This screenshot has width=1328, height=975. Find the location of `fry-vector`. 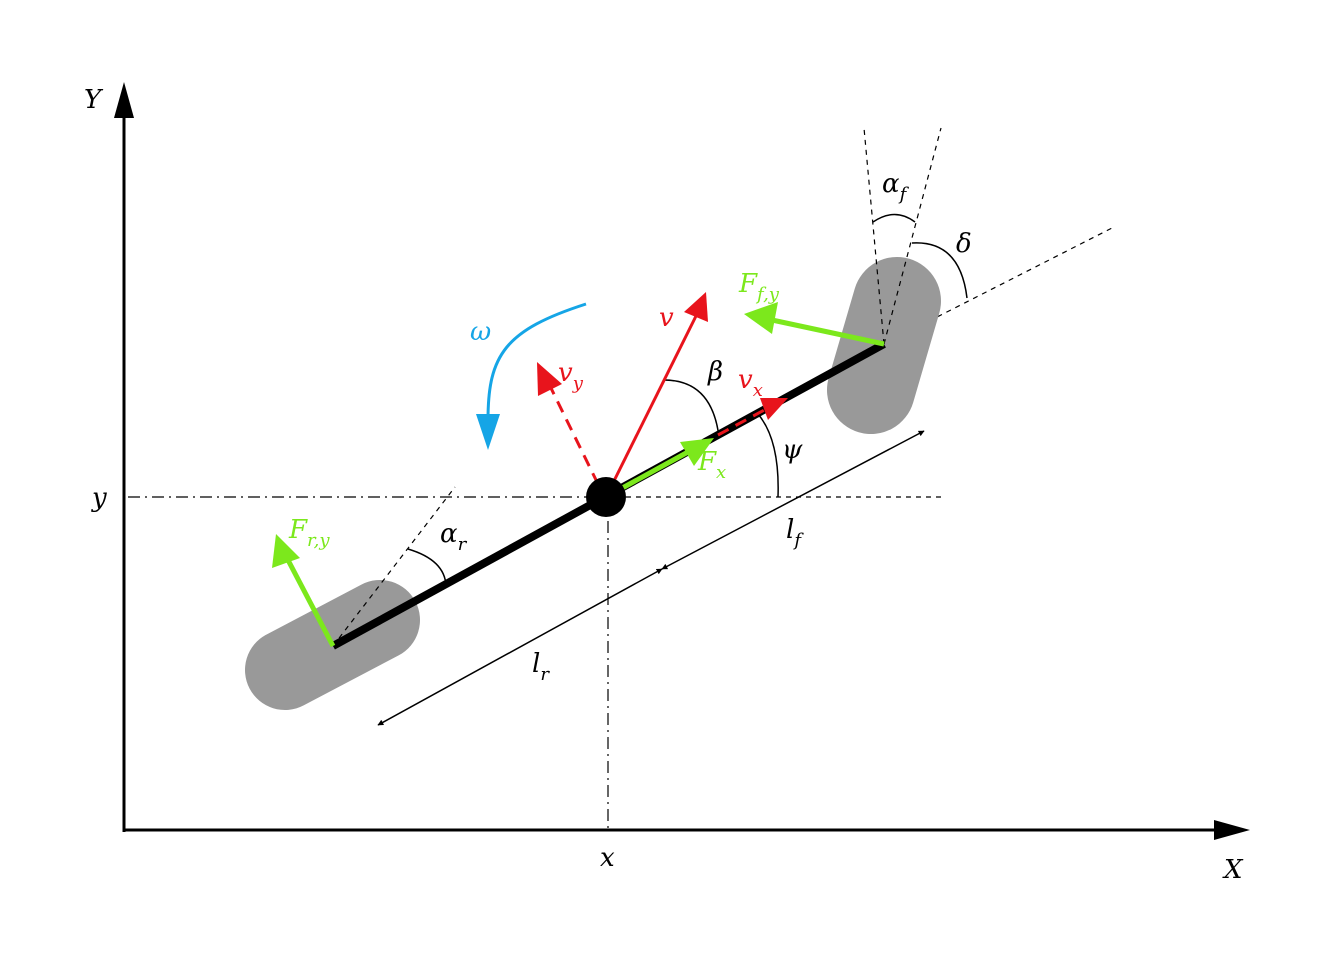

fry-vector is located at coordinates (310, 603).